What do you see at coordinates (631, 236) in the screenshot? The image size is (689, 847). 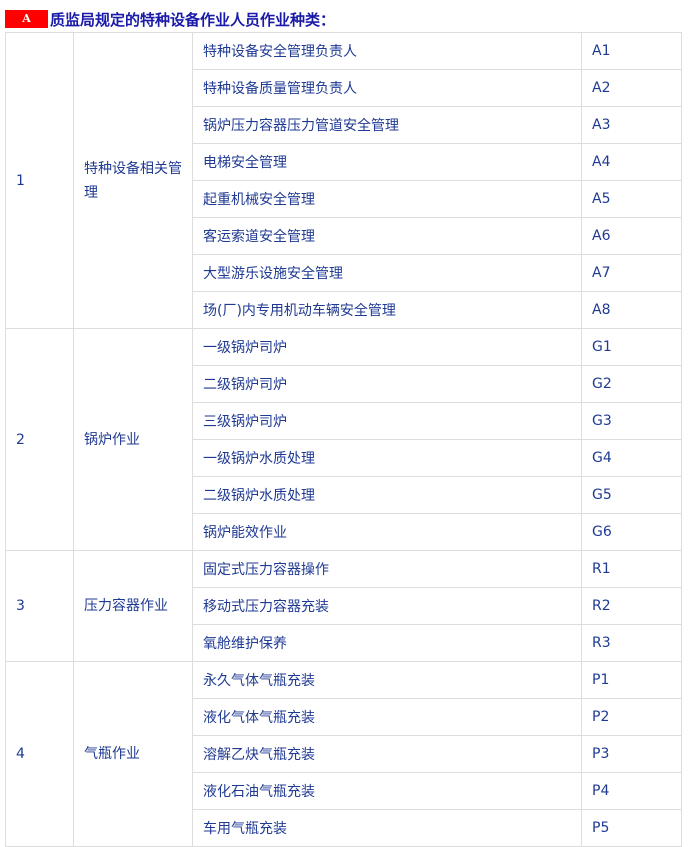 I see `item-code: A6` at bounding box center [631, 236].